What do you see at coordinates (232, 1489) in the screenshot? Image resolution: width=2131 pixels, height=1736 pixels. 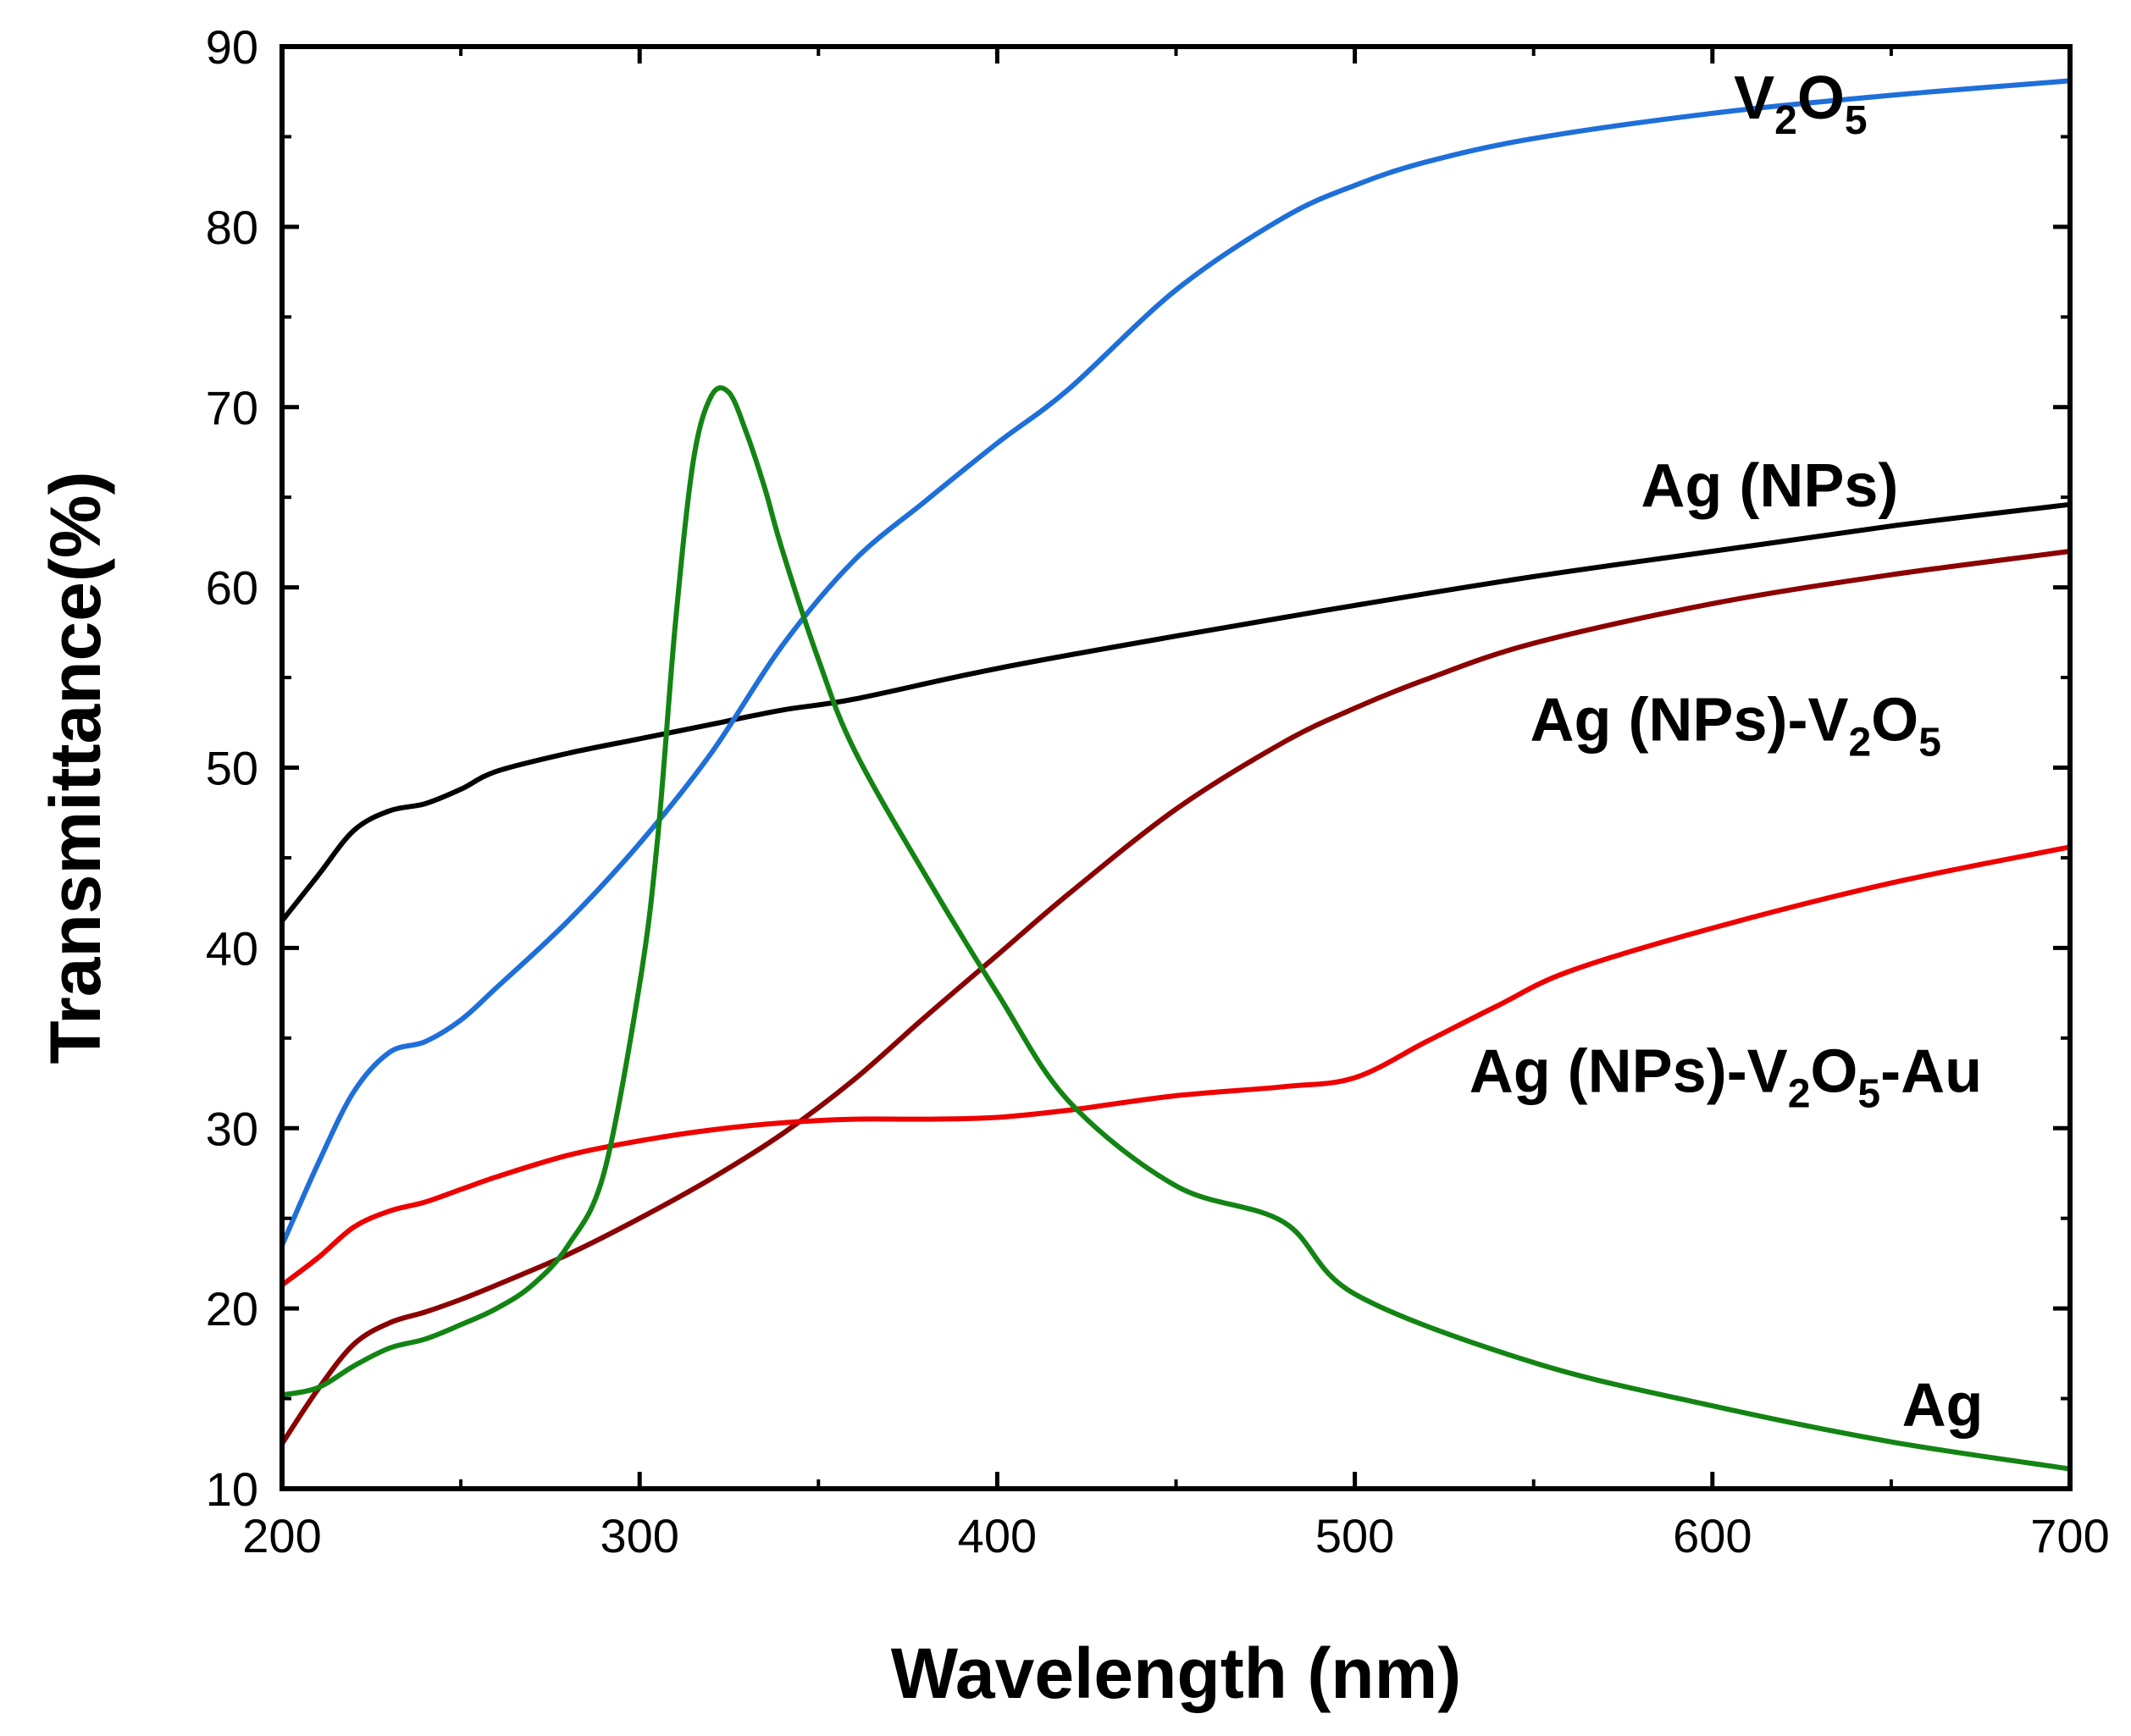 I see `y-tick-label: 10` at bounding box center [232, 1489].